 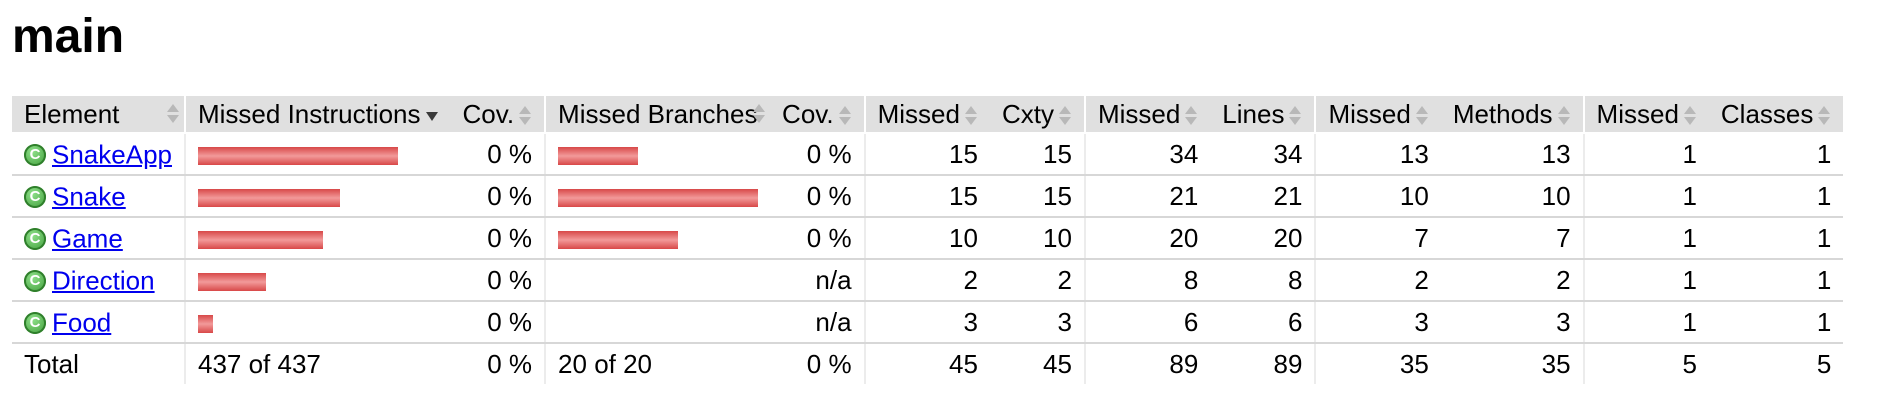 I want to click on header-label: Cov., so click(x=808, y=113).